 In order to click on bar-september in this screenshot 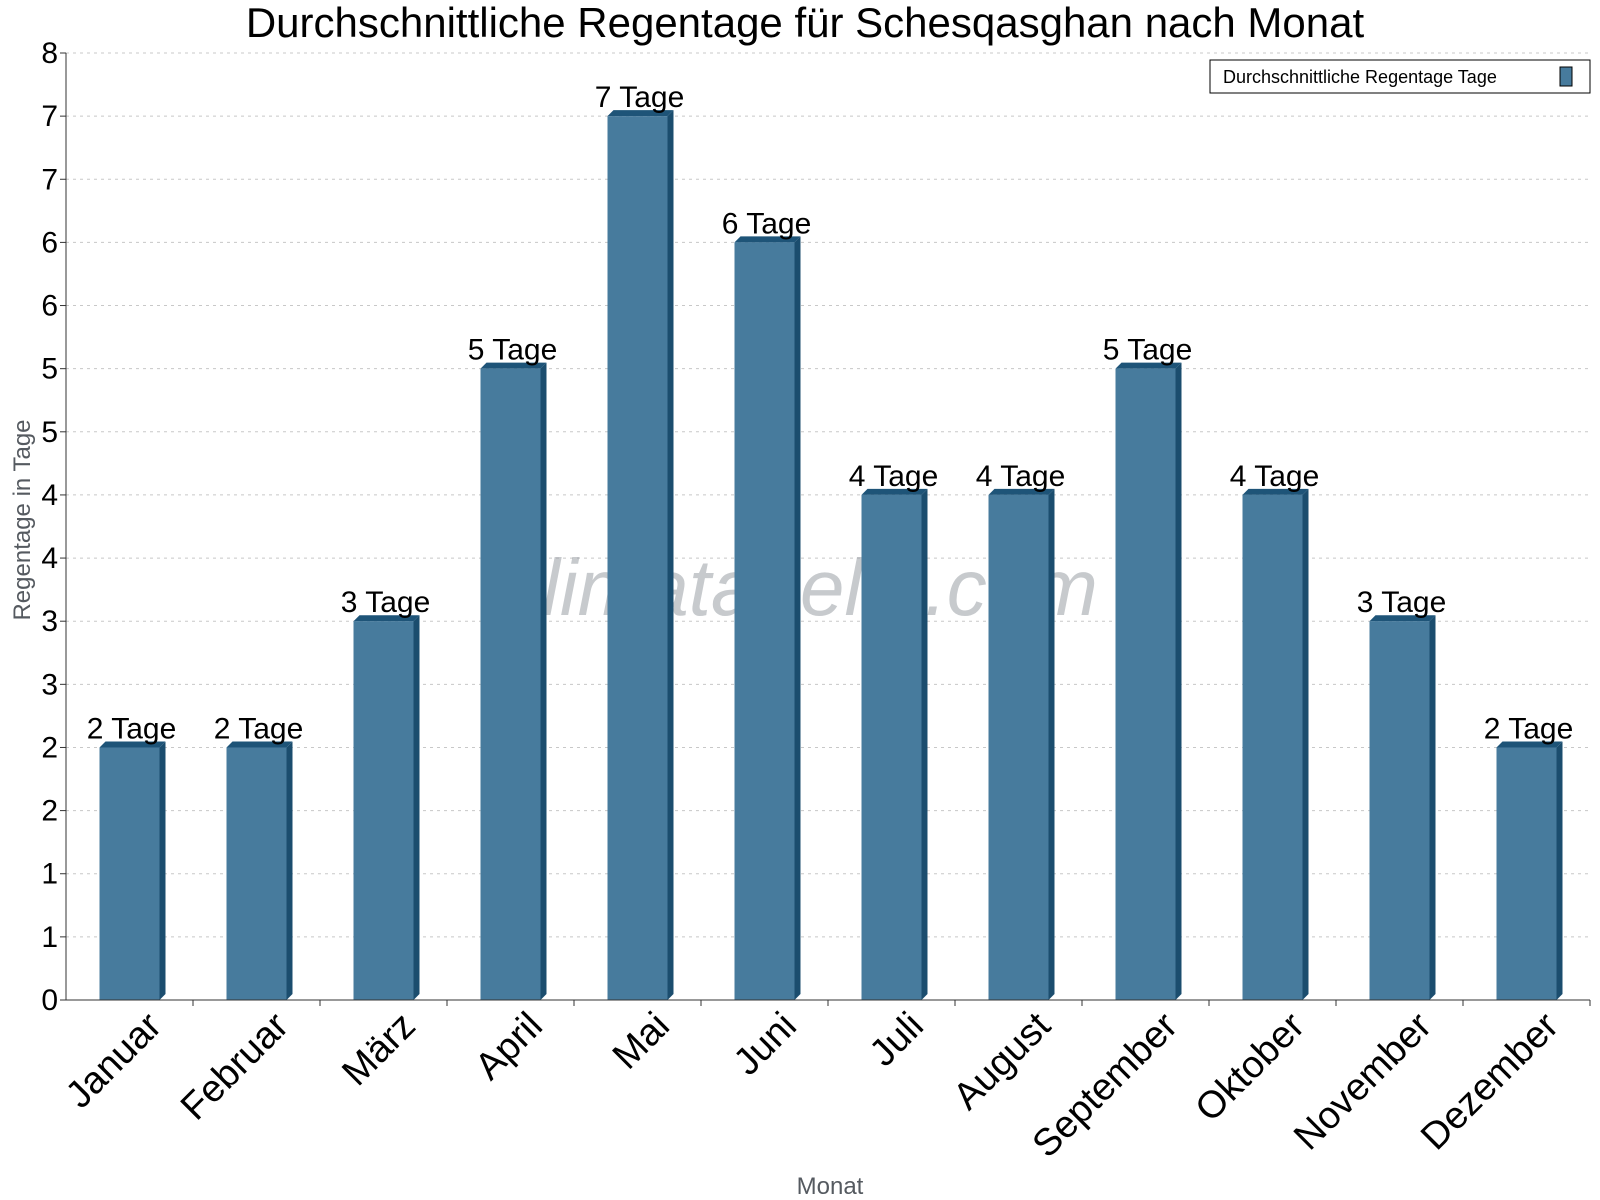, I will do `click(1148, 681)`.